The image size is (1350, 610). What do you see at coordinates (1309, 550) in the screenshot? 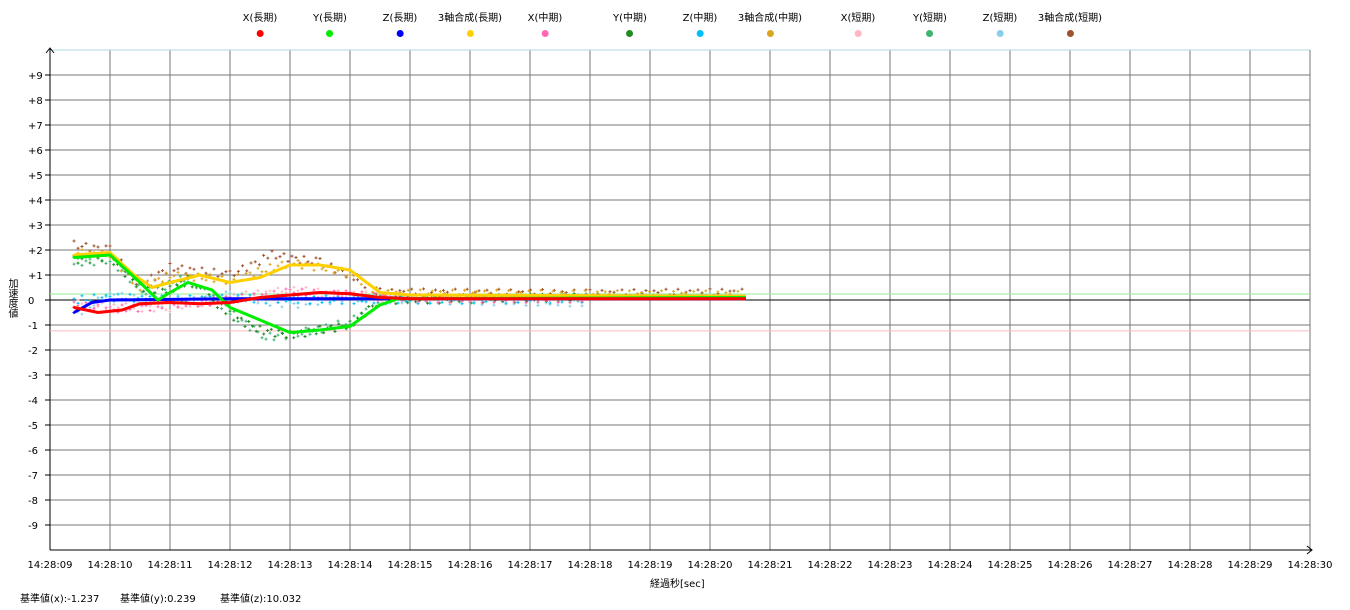
I see `x-axis-arrow` at bounding box center [1309, 550].